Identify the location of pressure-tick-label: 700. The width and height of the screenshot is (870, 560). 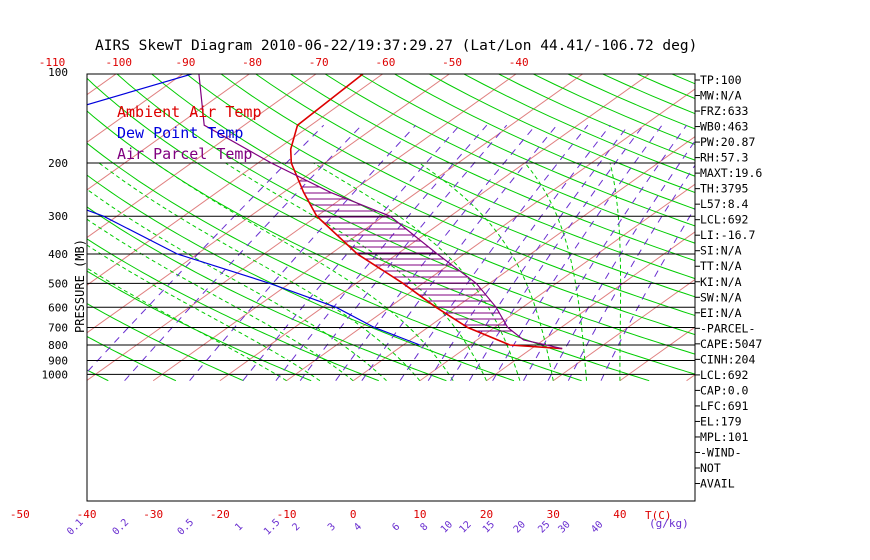
(58, 327).